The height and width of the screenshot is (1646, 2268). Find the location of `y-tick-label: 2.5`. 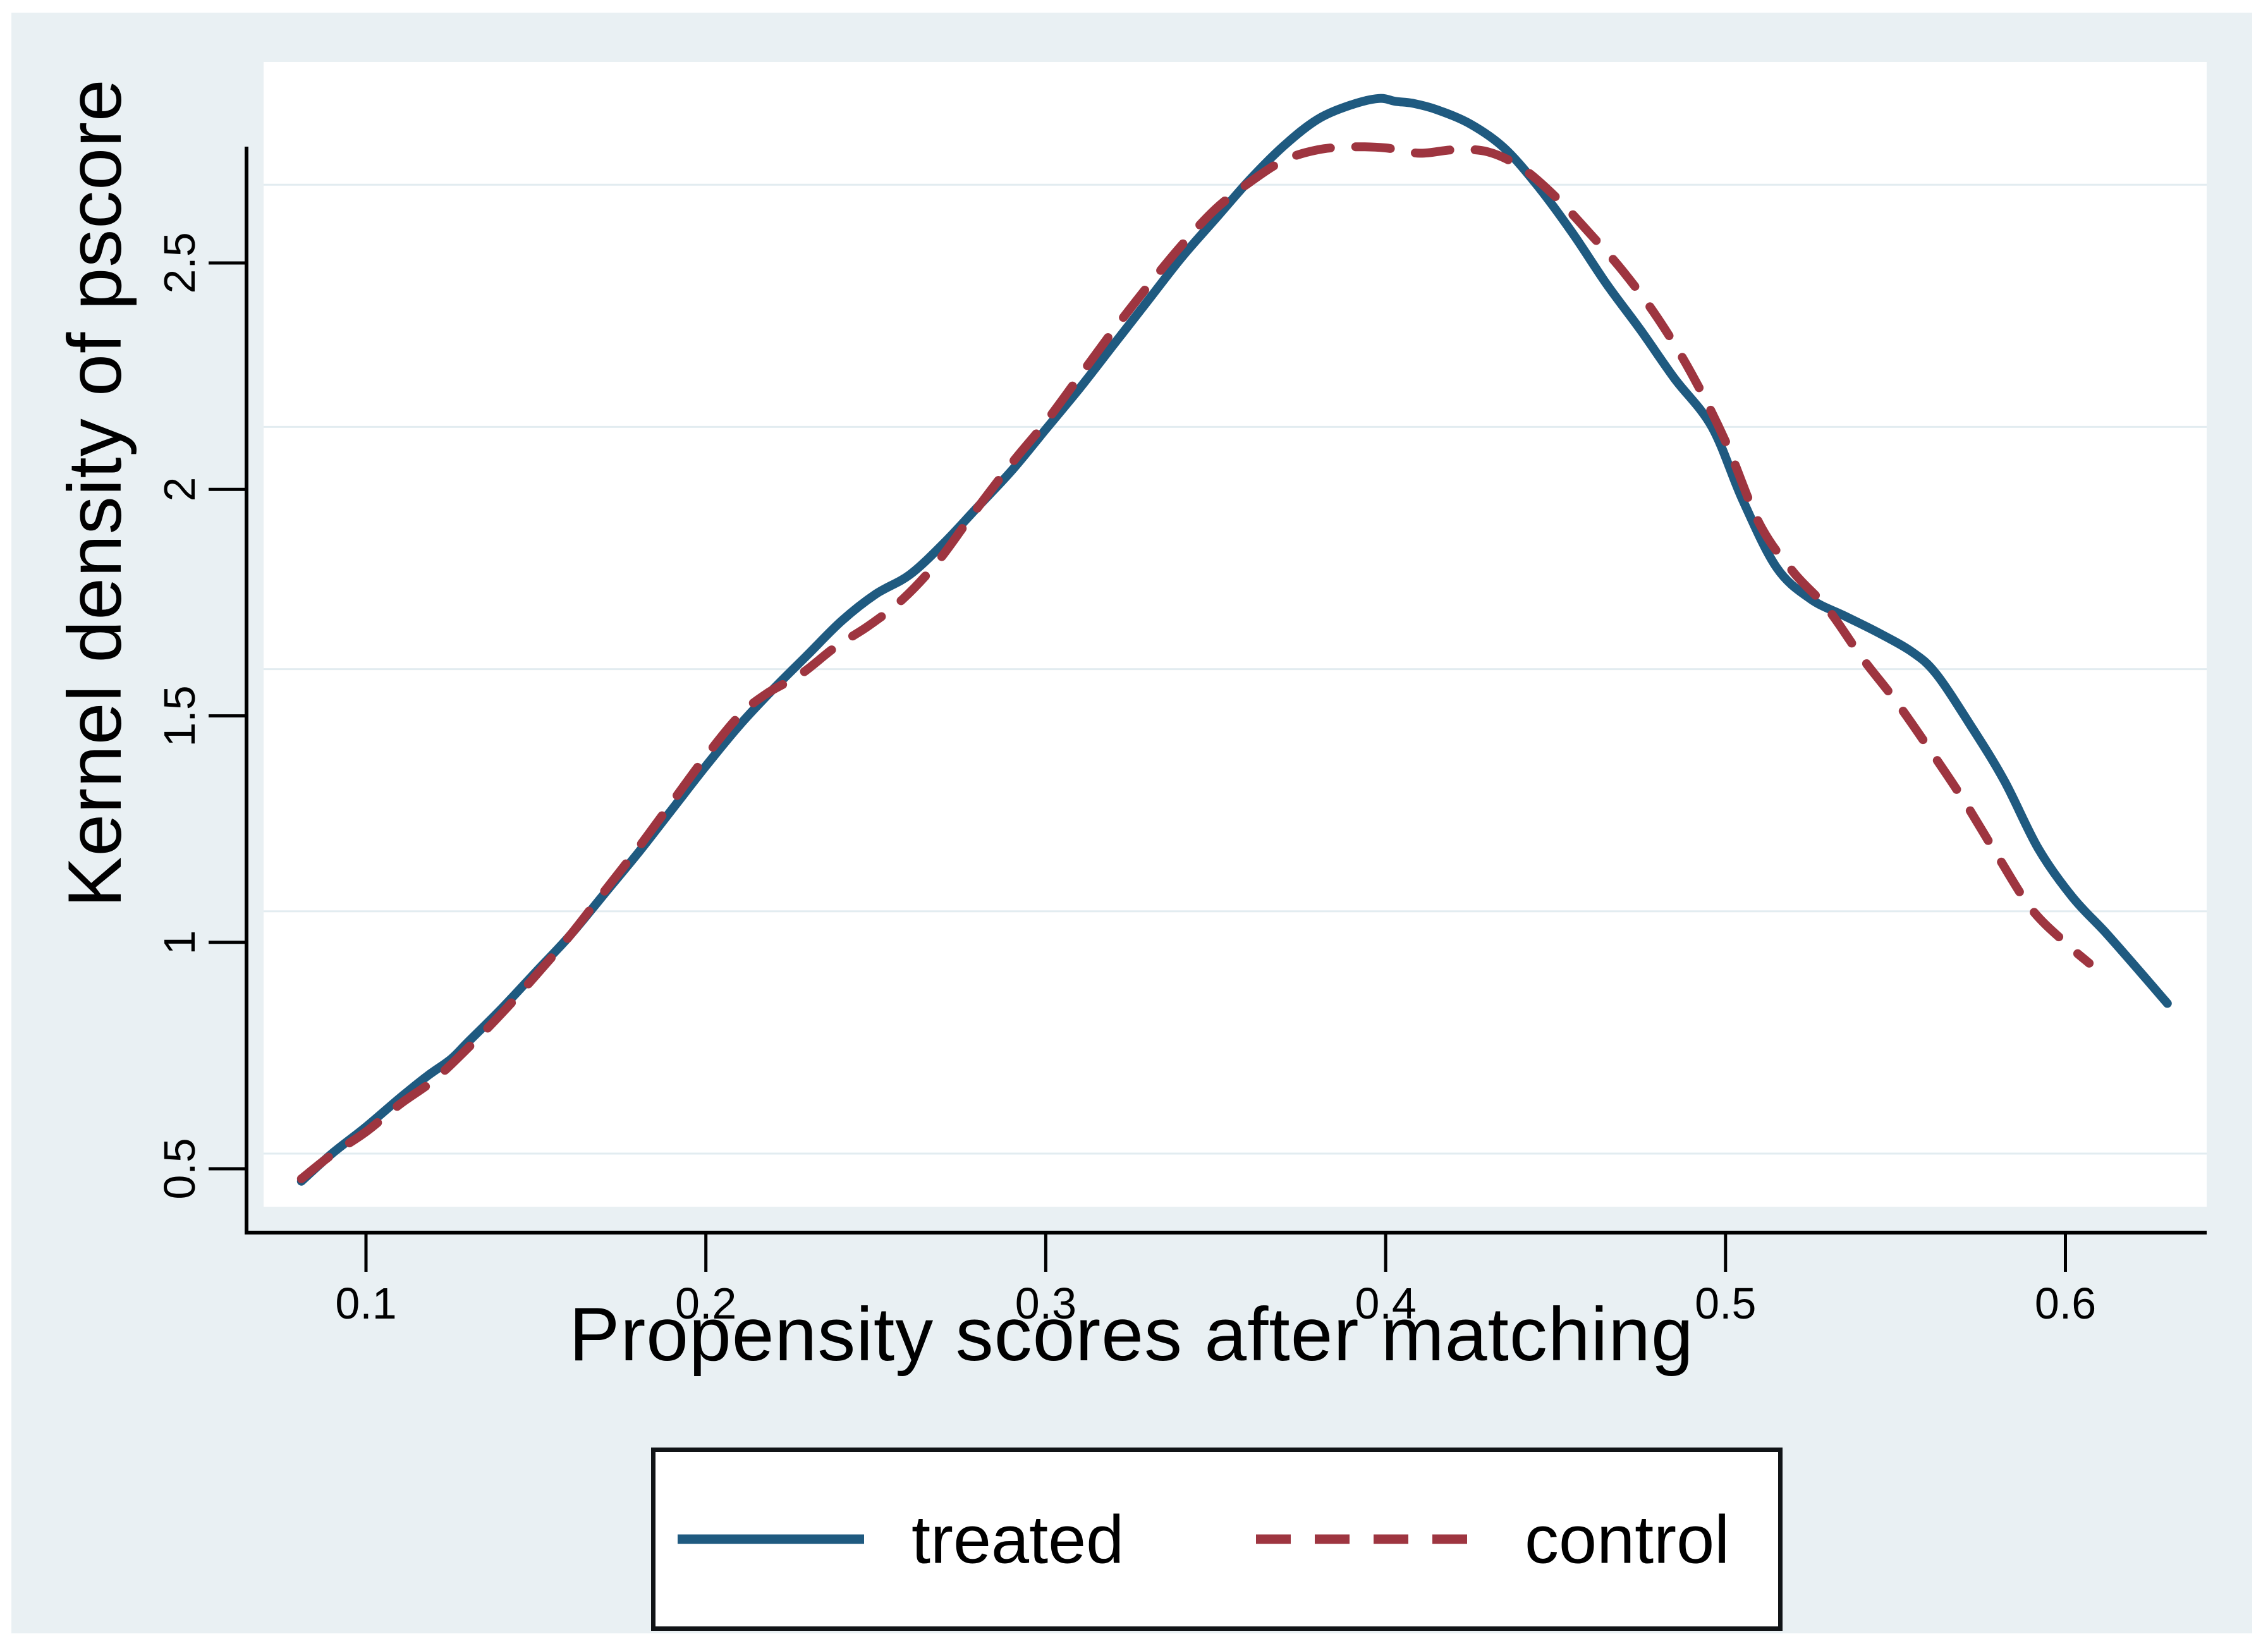

y-tick-label: 2.5 is located at coordinates (180, 263).